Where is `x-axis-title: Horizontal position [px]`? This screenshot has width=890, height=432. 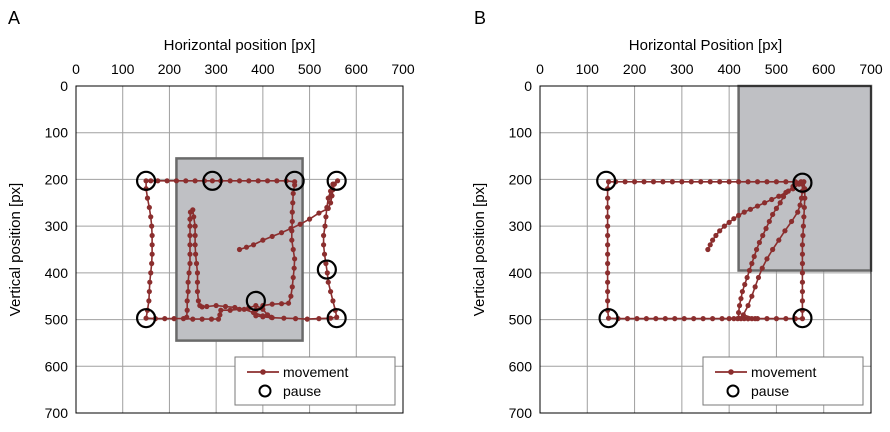 x-axis-title: Horizontal position [px] is located at coordinates (240, 45).